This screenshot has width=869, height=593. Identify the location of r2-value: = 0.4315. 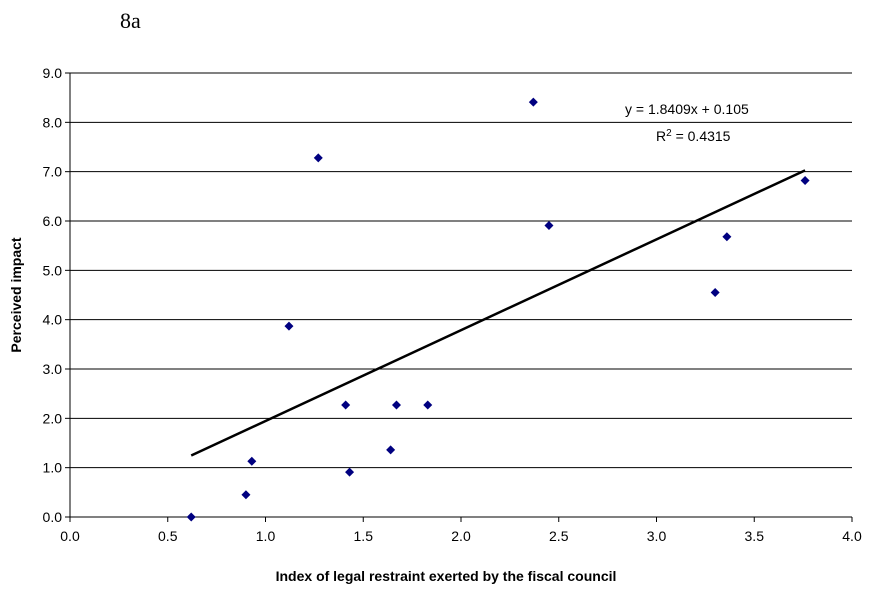
(701, 136).